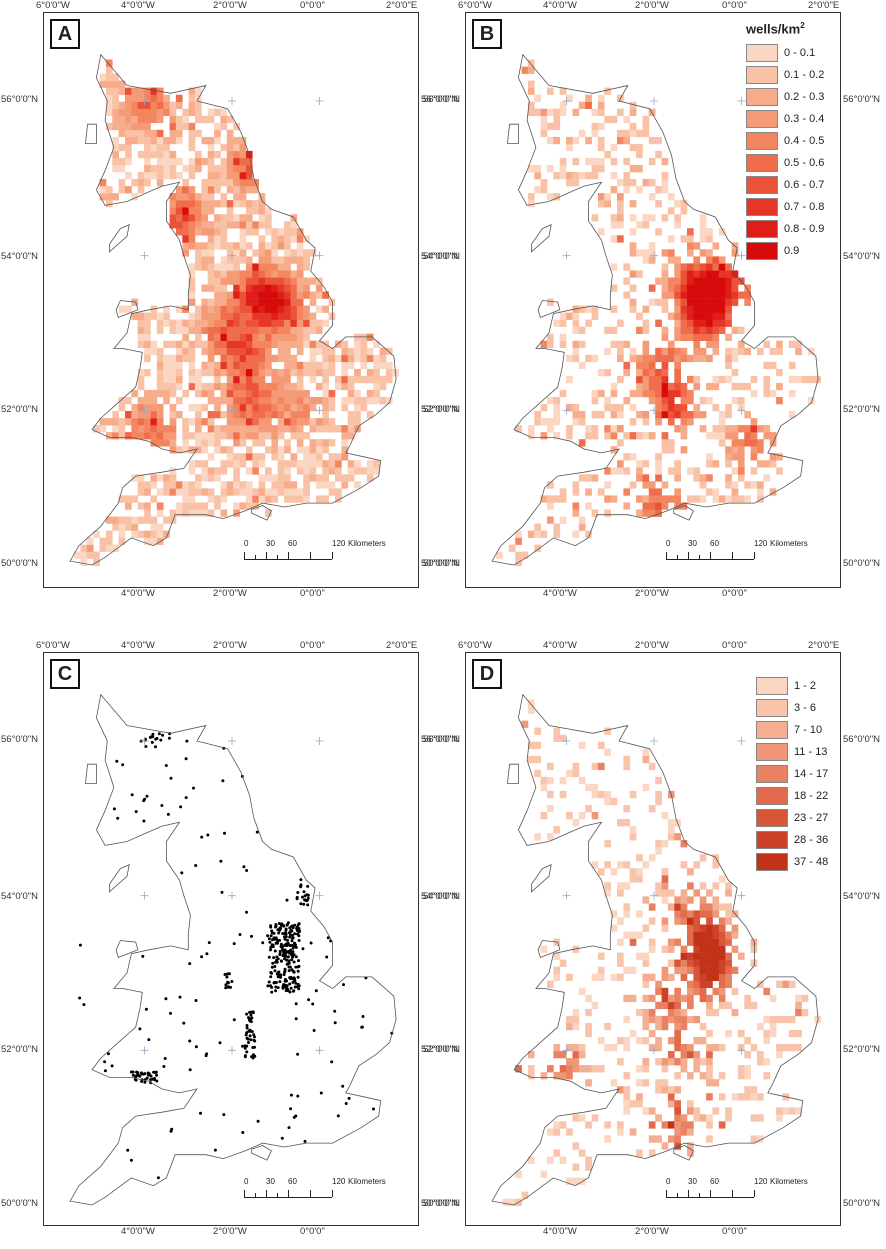 Image resolution: width=886 pixels, height=1249 pixels. I want to click on legend-label: 1 - 2, so click(805, 686).